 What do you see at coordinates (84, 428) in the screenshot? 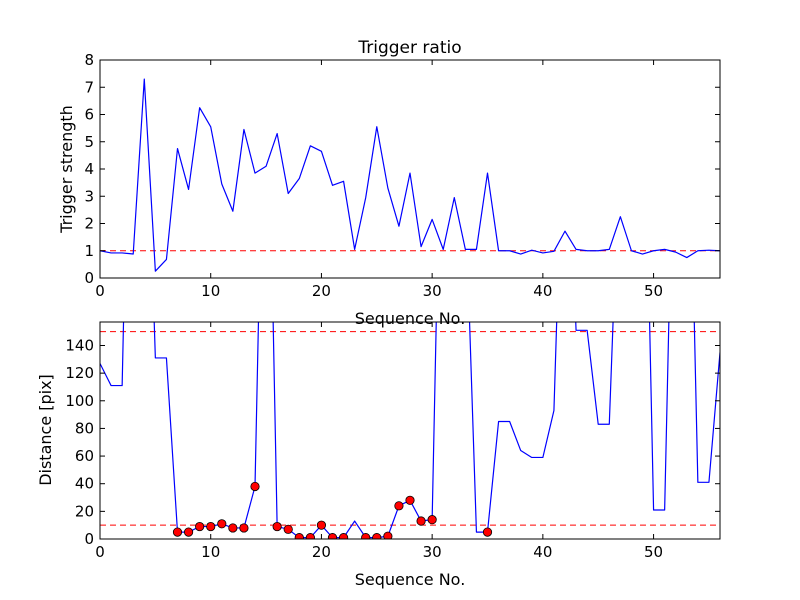
I see `y-tick-label: 80` at bounding box center [84, 428].